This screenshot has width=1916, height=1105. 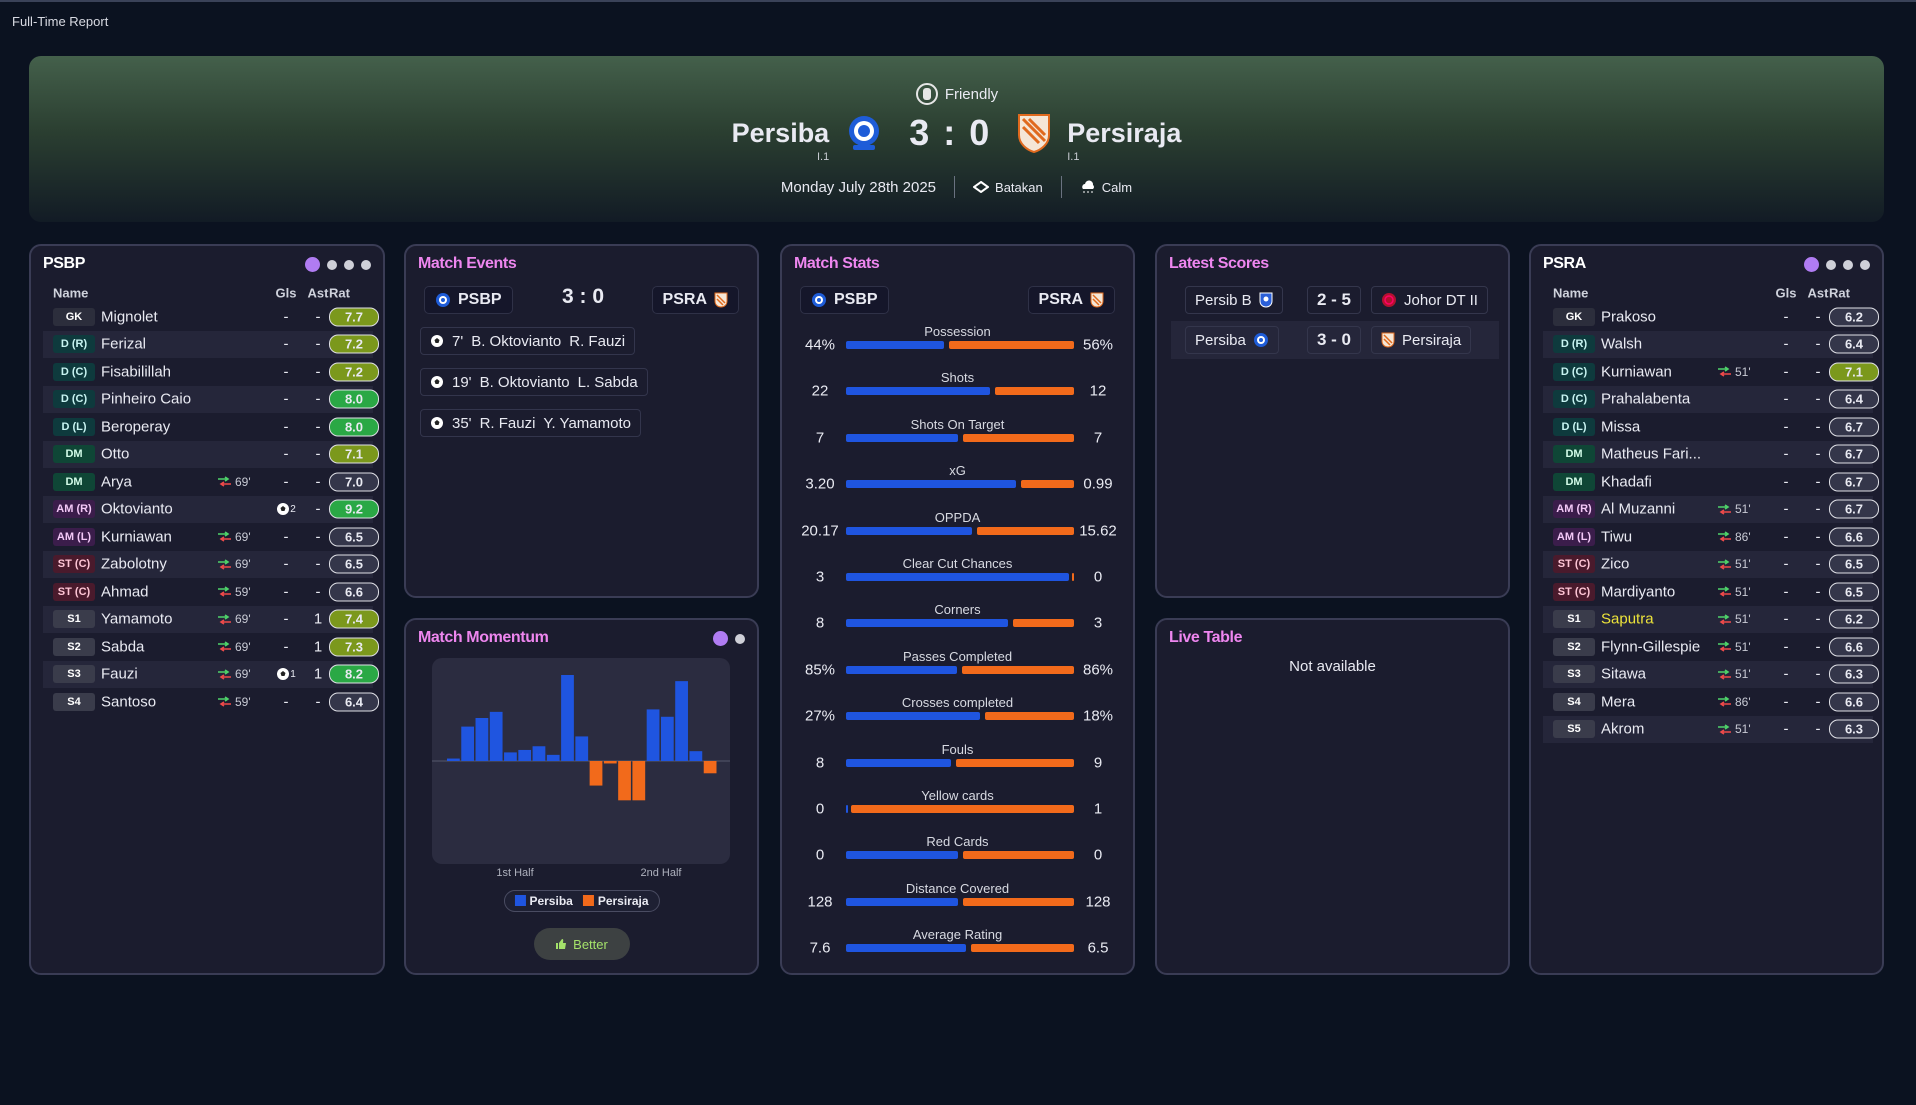 I want to click on result-text: 2 - 5, so click(x=1334, y=299).